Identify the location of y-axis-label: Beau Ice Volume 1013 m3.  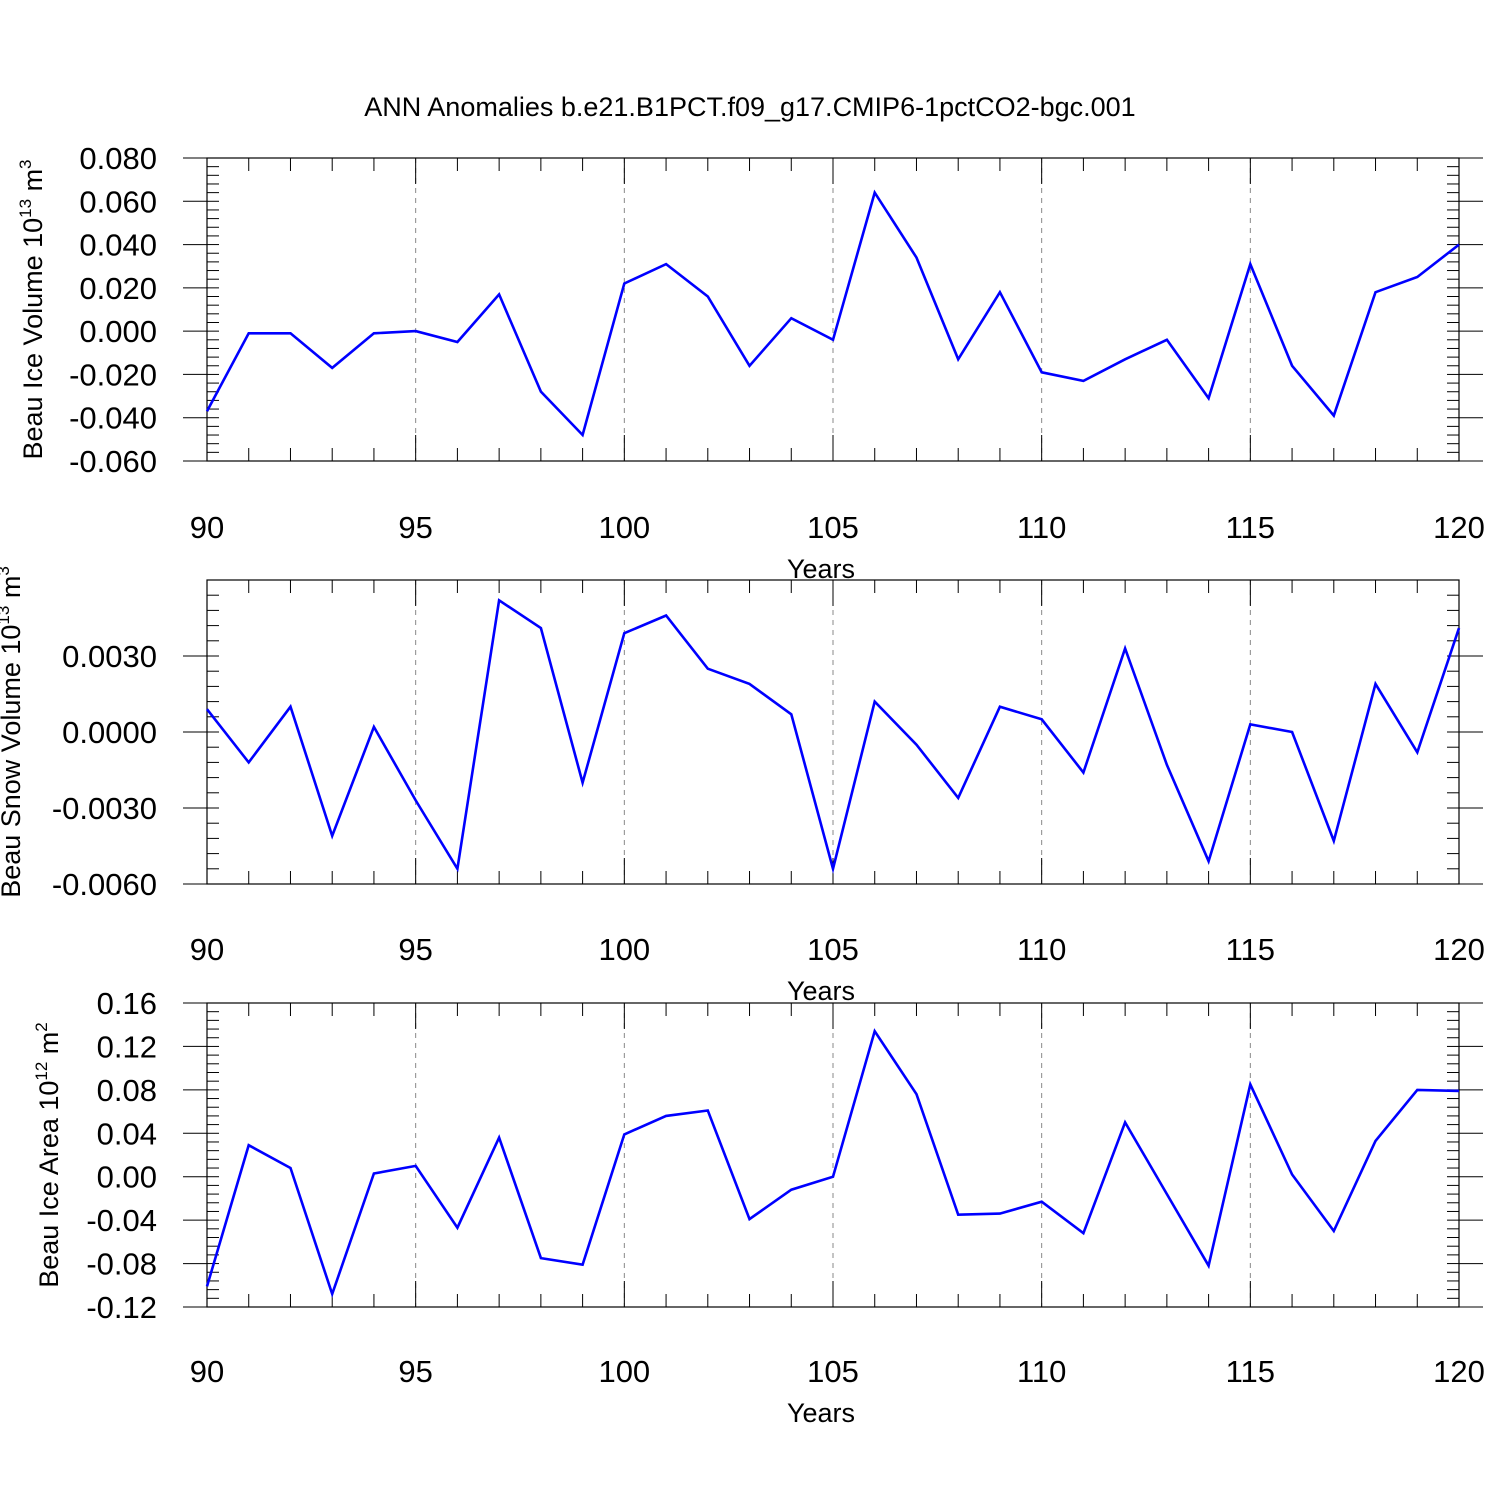
(32, 309).